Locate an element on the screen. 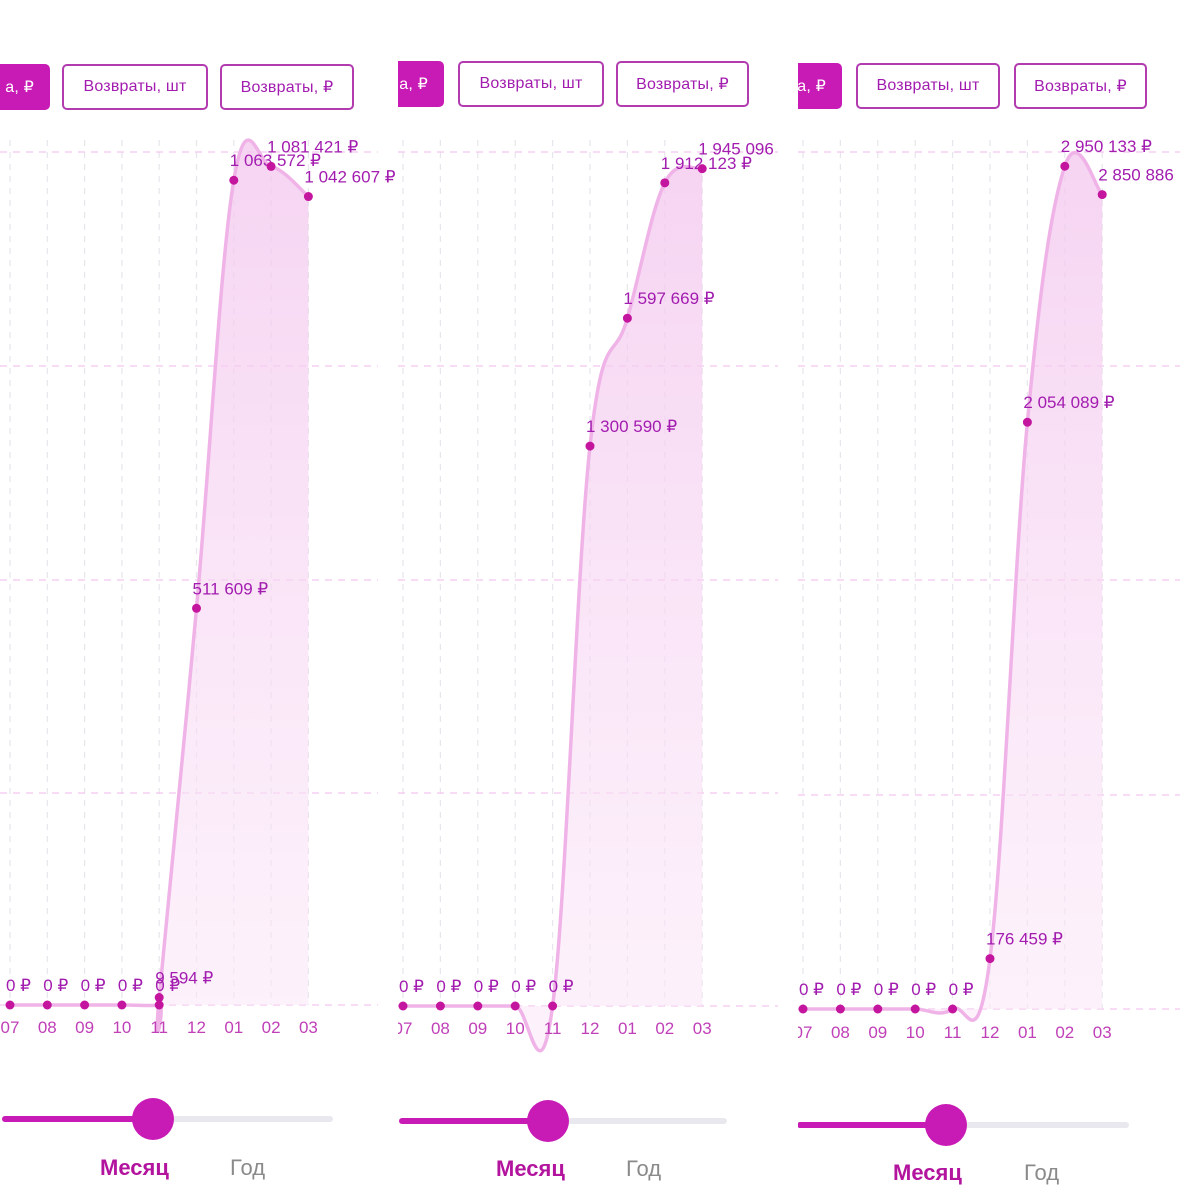 The image size is (1200, 1200). data-label: 1 945 096 is located at coordinates (736, 149).